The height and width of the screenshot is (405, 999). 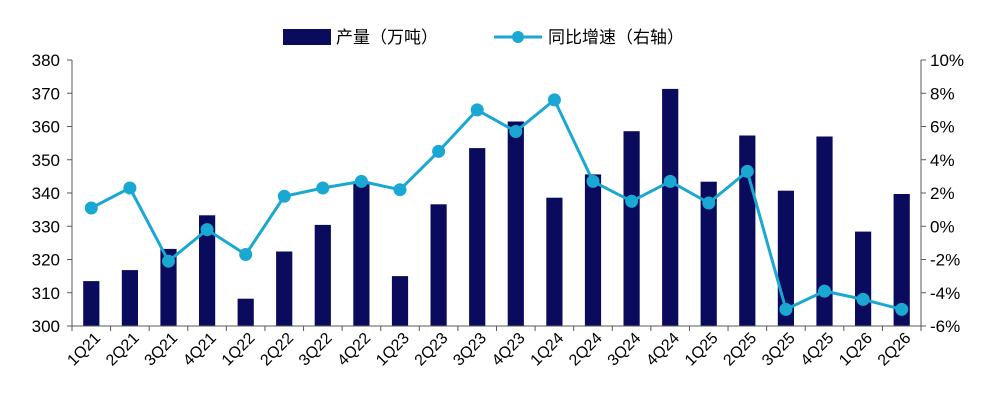 I want to click on right-y-tick-label: -6%, so click(x=945, y=326).